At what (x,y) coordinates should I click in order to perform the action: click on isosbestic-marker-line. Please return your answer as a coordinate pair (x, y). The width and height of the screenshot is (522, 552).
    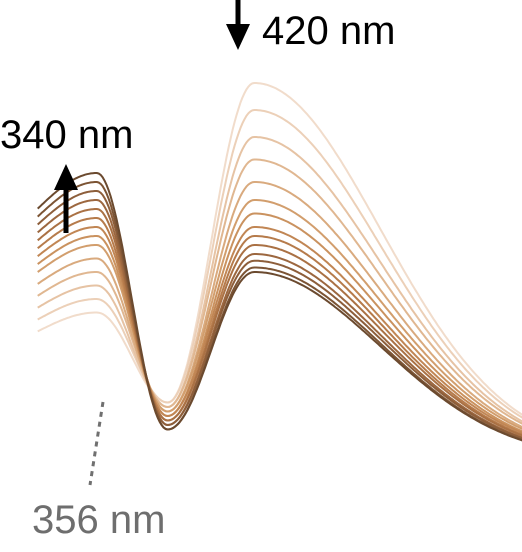
    Looking at the image, I should click on (96, 443).